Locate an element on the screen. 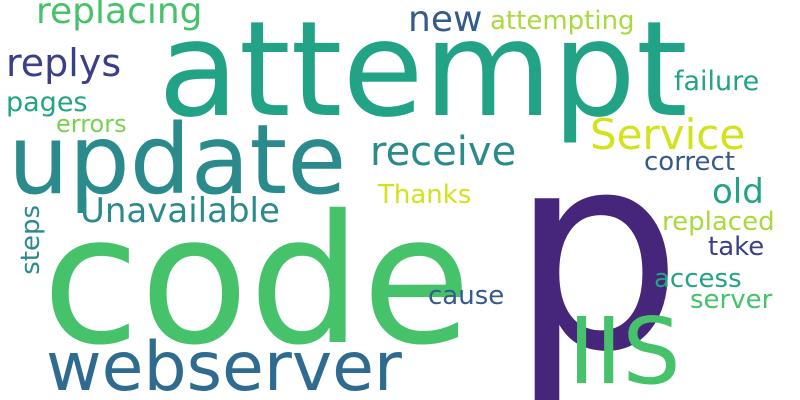 The height and width of the screenshot is (400, 800). word-replaced: replaced is located at coordinates (718, 222).